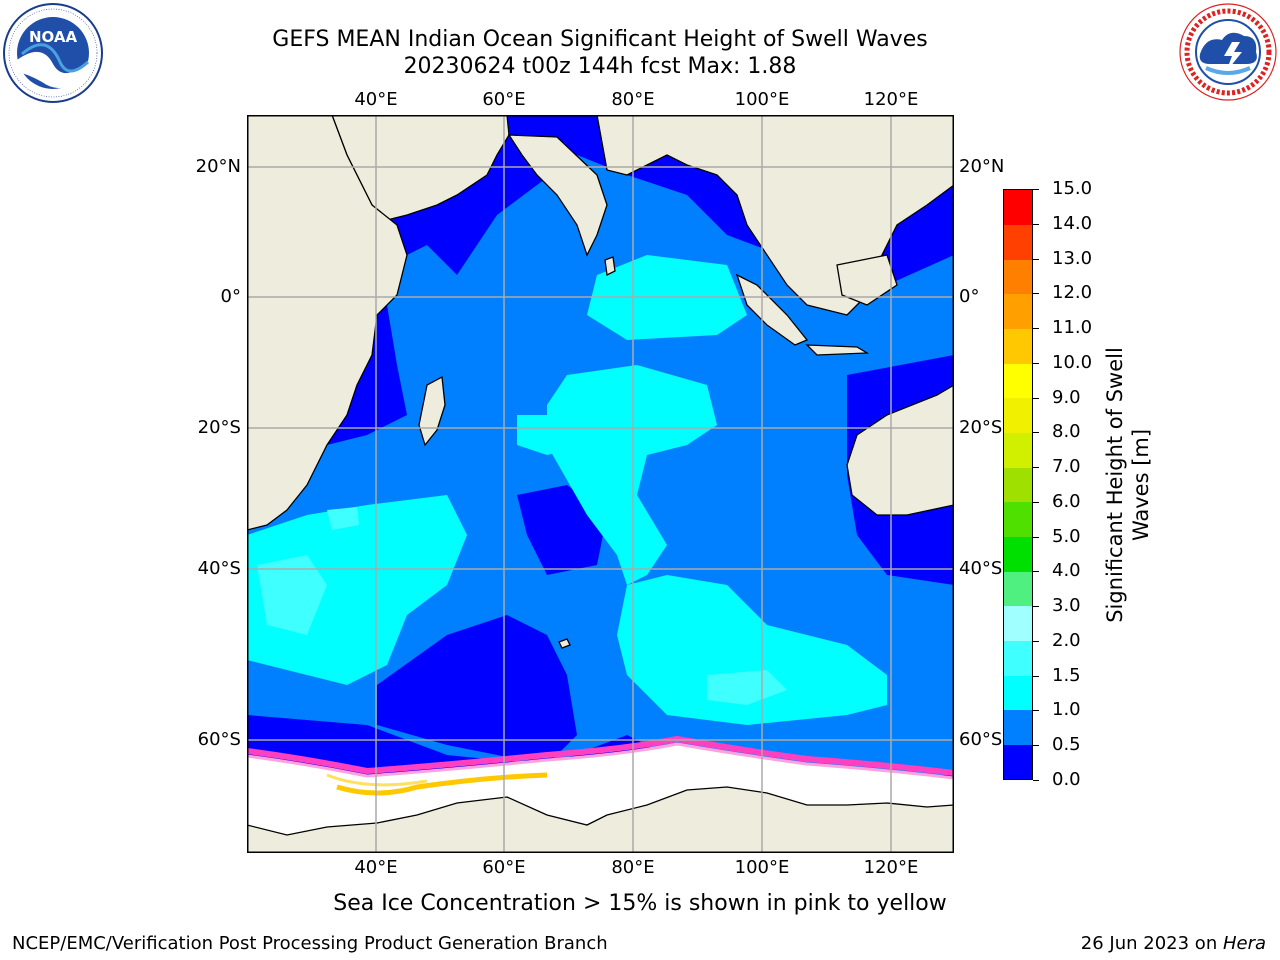 The image size is (1280, 960). I want to click on colorbar-tick-label: 1.0, so click(1066, 710).